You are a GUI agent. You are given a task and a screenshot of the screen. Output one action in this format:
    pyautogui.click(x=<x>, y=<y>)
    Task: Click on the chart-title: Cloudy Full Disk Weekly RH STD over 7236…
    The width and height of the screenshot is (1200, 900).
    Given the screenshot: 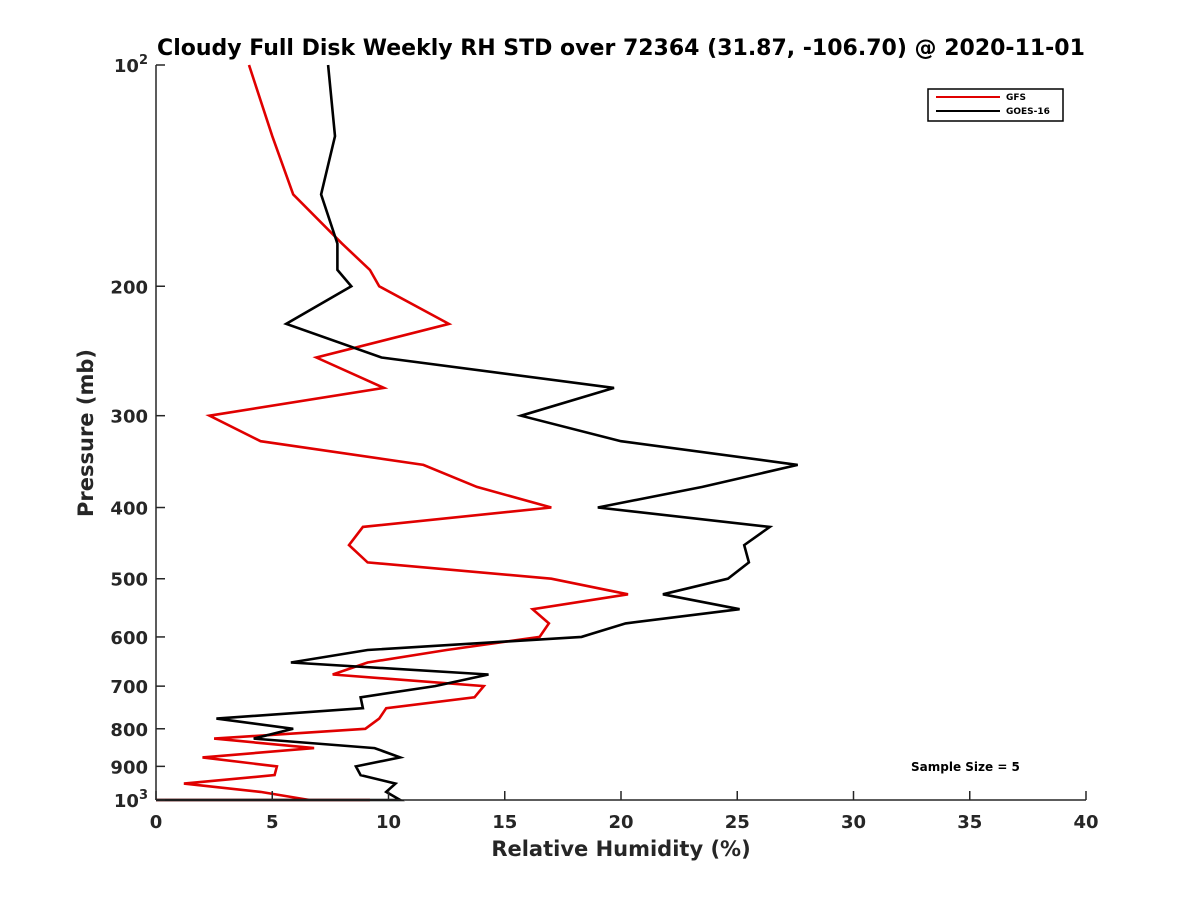 What is the action you would take?
    pyautogui.click(x=621, y=48)
    